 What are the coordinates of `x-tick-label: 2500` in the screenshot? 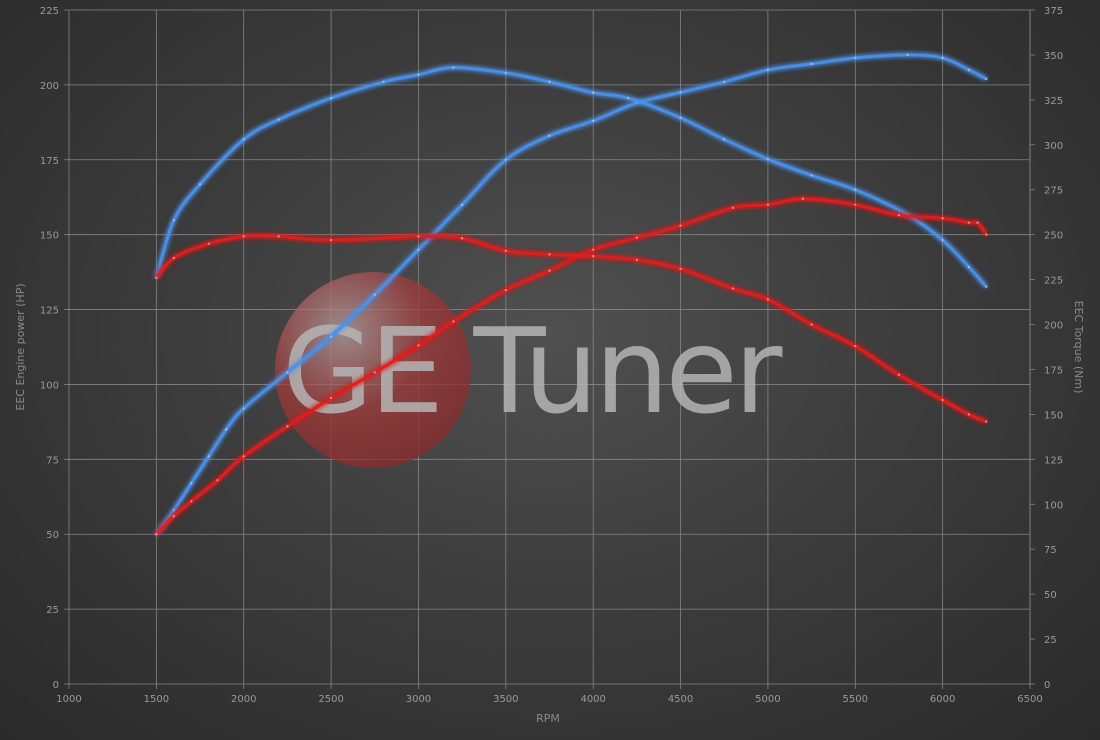 It's located at (330, 699).